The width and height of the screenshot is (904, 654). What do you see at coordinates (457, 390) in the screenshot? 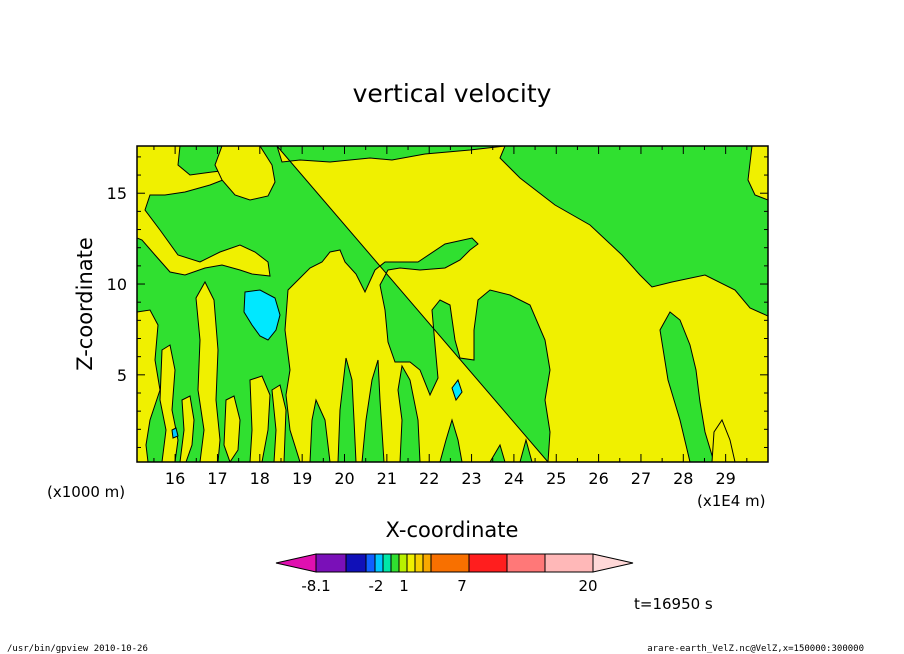
I see `cyan-region-small` at bounding box center [457, 390].